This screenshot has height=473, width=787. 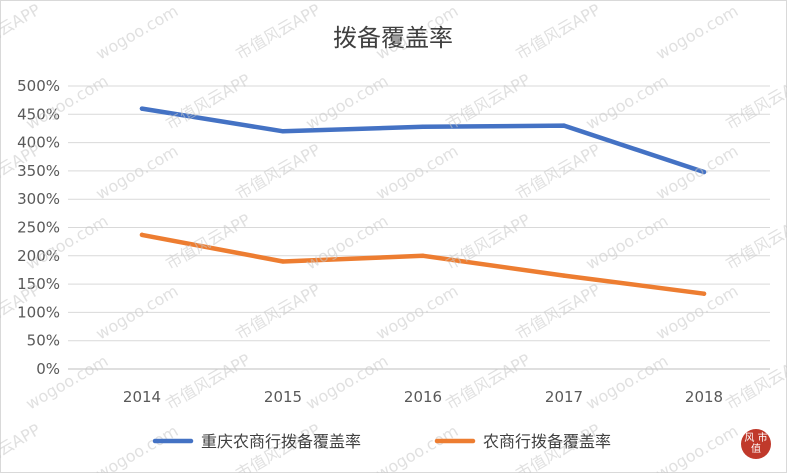 I want to click on x-axis-ticks: 2014 2015 2016 2017 2018, so click(x=423, y=397).